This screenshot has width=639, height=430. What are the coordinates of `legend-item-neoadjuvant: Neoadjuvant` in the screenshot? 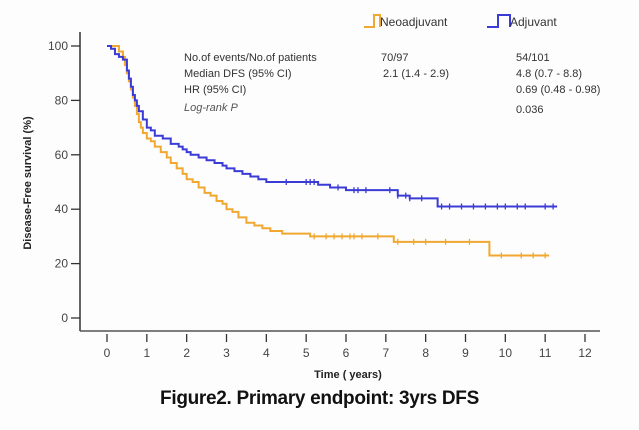 It's located at (406, 21).